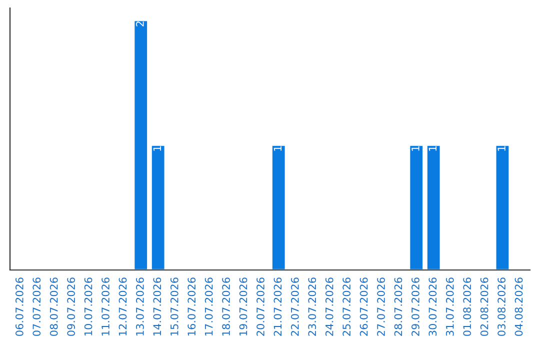  I want to click on x-tick-label: 21.07.2026, so click(278, 307).